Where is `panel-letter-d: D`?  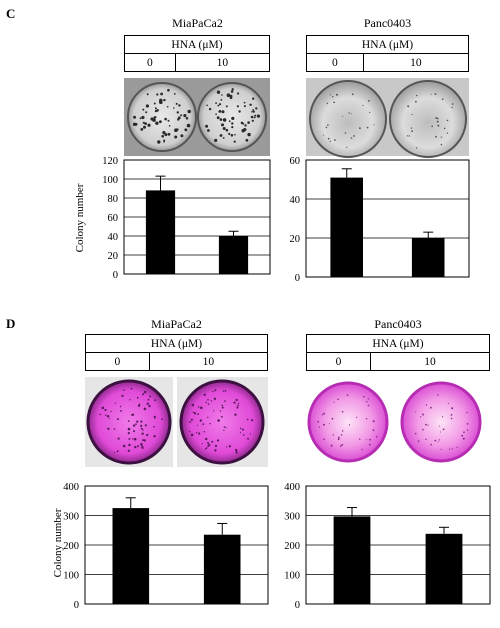
panel-letter-d: D is located at coordinates (11, 323).